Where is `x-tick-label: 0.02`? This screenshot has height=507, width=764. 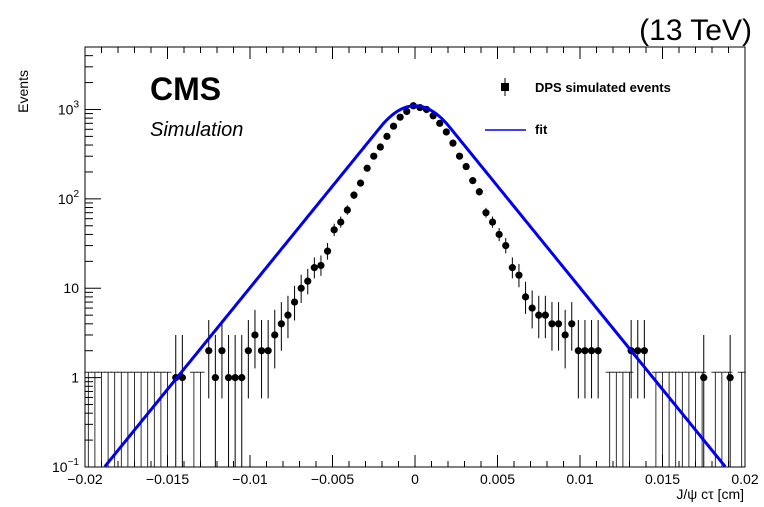 x-tick-label: 0.02 is located at coordinates (744, 479).